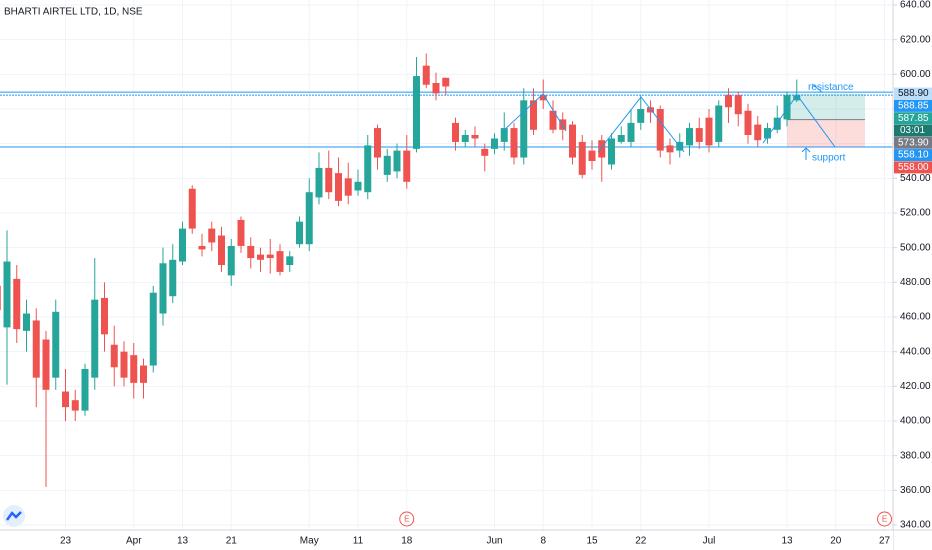 The image size is (932, 550). I want to click on x-tick-label: Jul, so click(709, 541).